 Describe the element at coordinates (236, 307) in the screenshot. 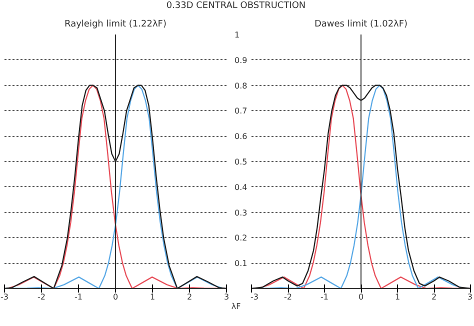

I see `x-axis-title: λF` at that location.